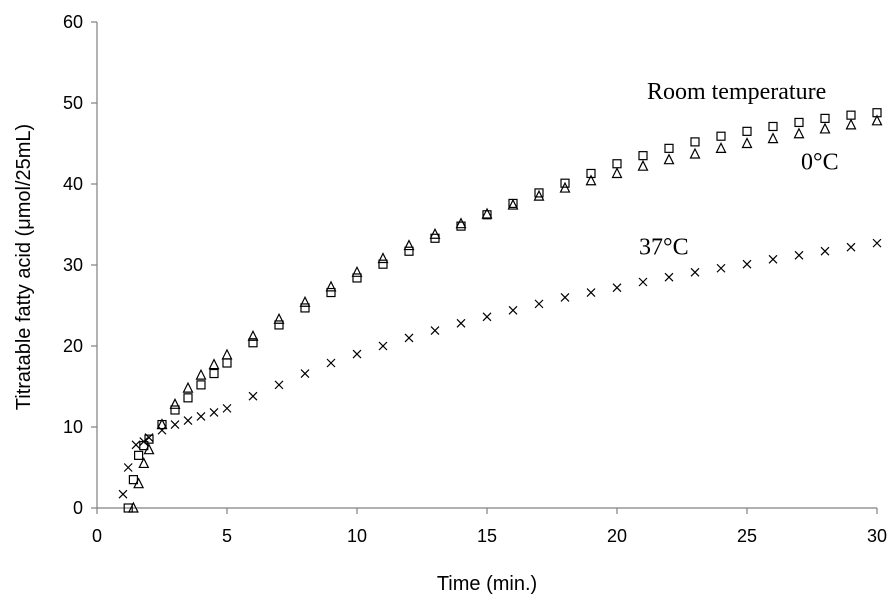 The width and height of the screenshot is (890, 603). What do you see at coordinates (487, 536) in the screenshot?
I see `x-tick-label: 15` at bounding box center [487, 536].